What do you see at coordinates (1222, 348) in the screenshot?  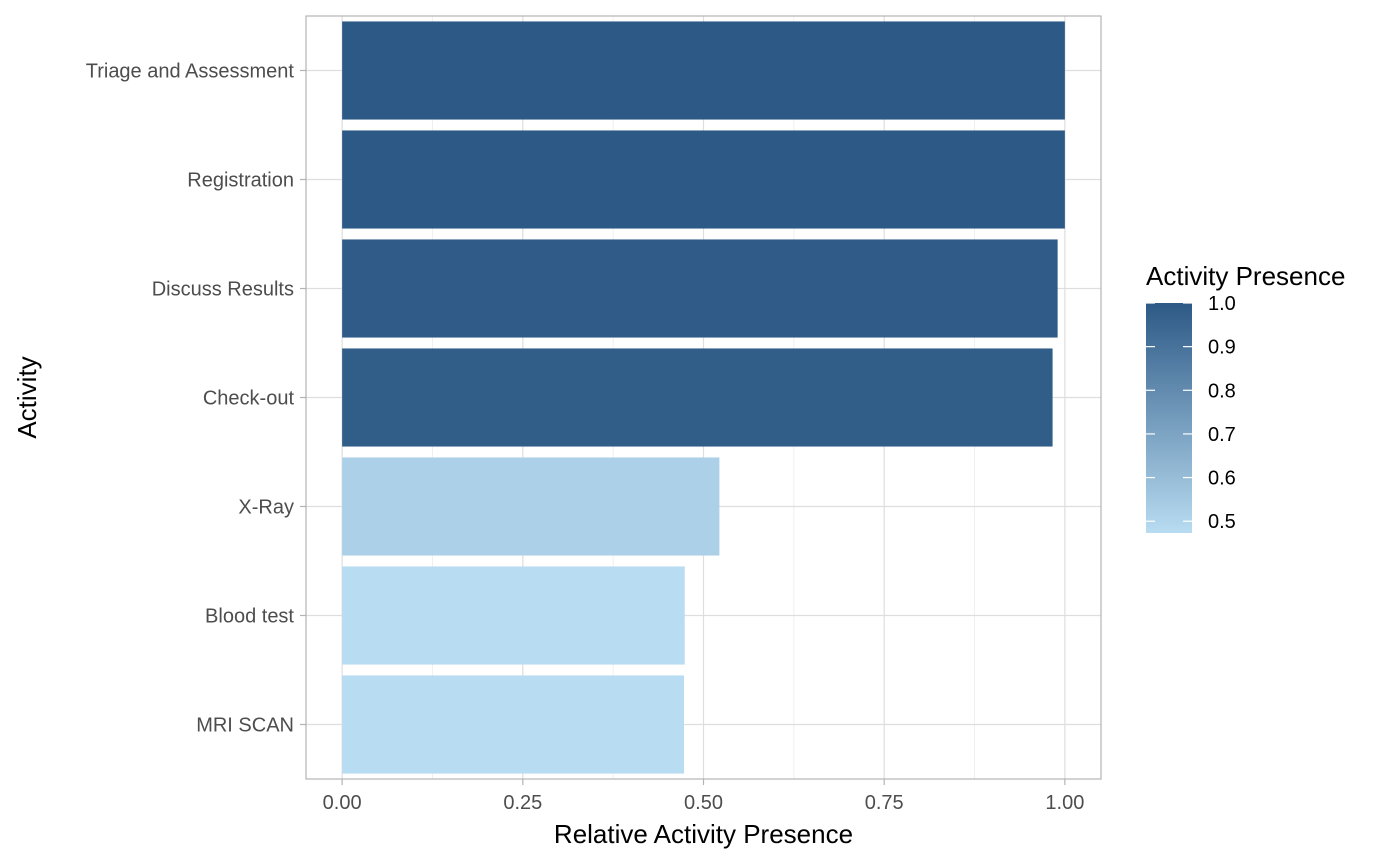 I see `legend-tick-label: 0.9` at bounding box center [1222, 348].